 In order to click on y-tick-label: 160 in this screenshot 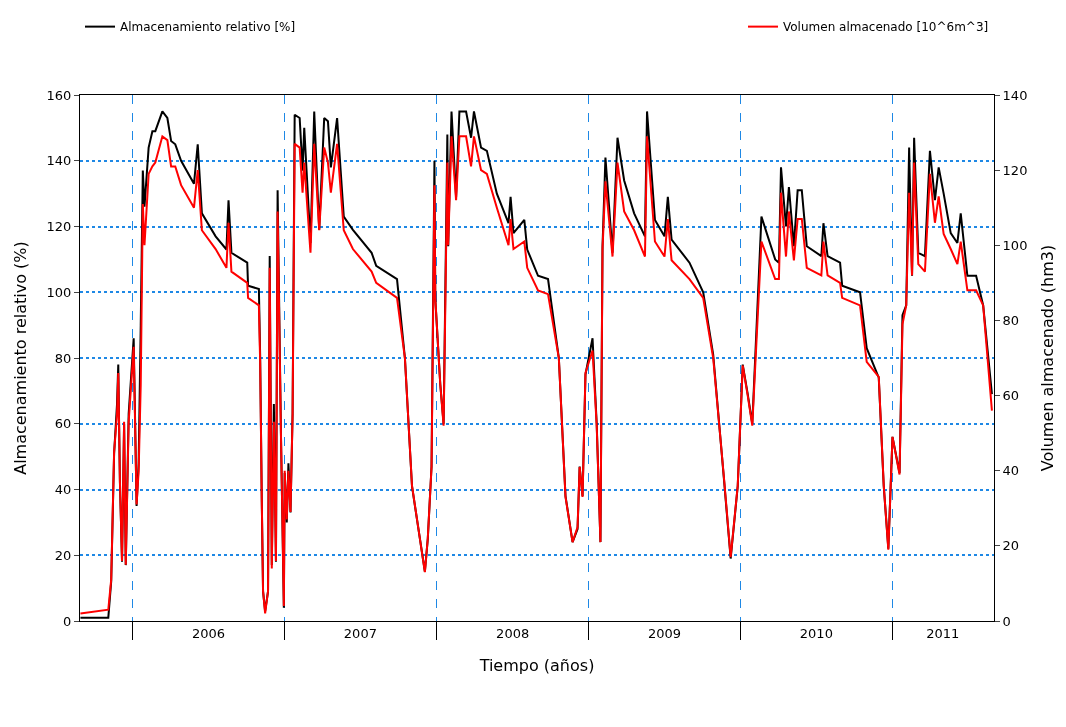, I will do `click(59, 95)`.